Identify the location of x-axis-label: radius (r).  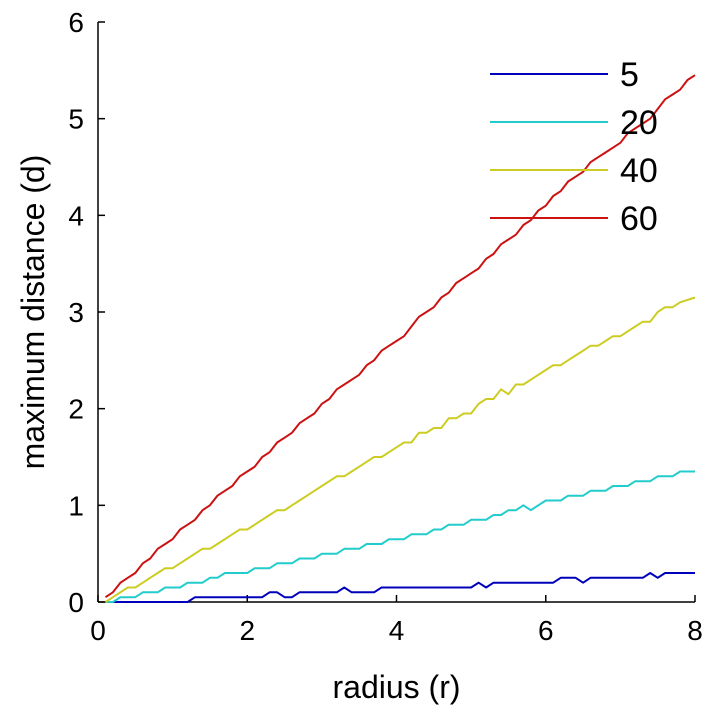
(396, 687).